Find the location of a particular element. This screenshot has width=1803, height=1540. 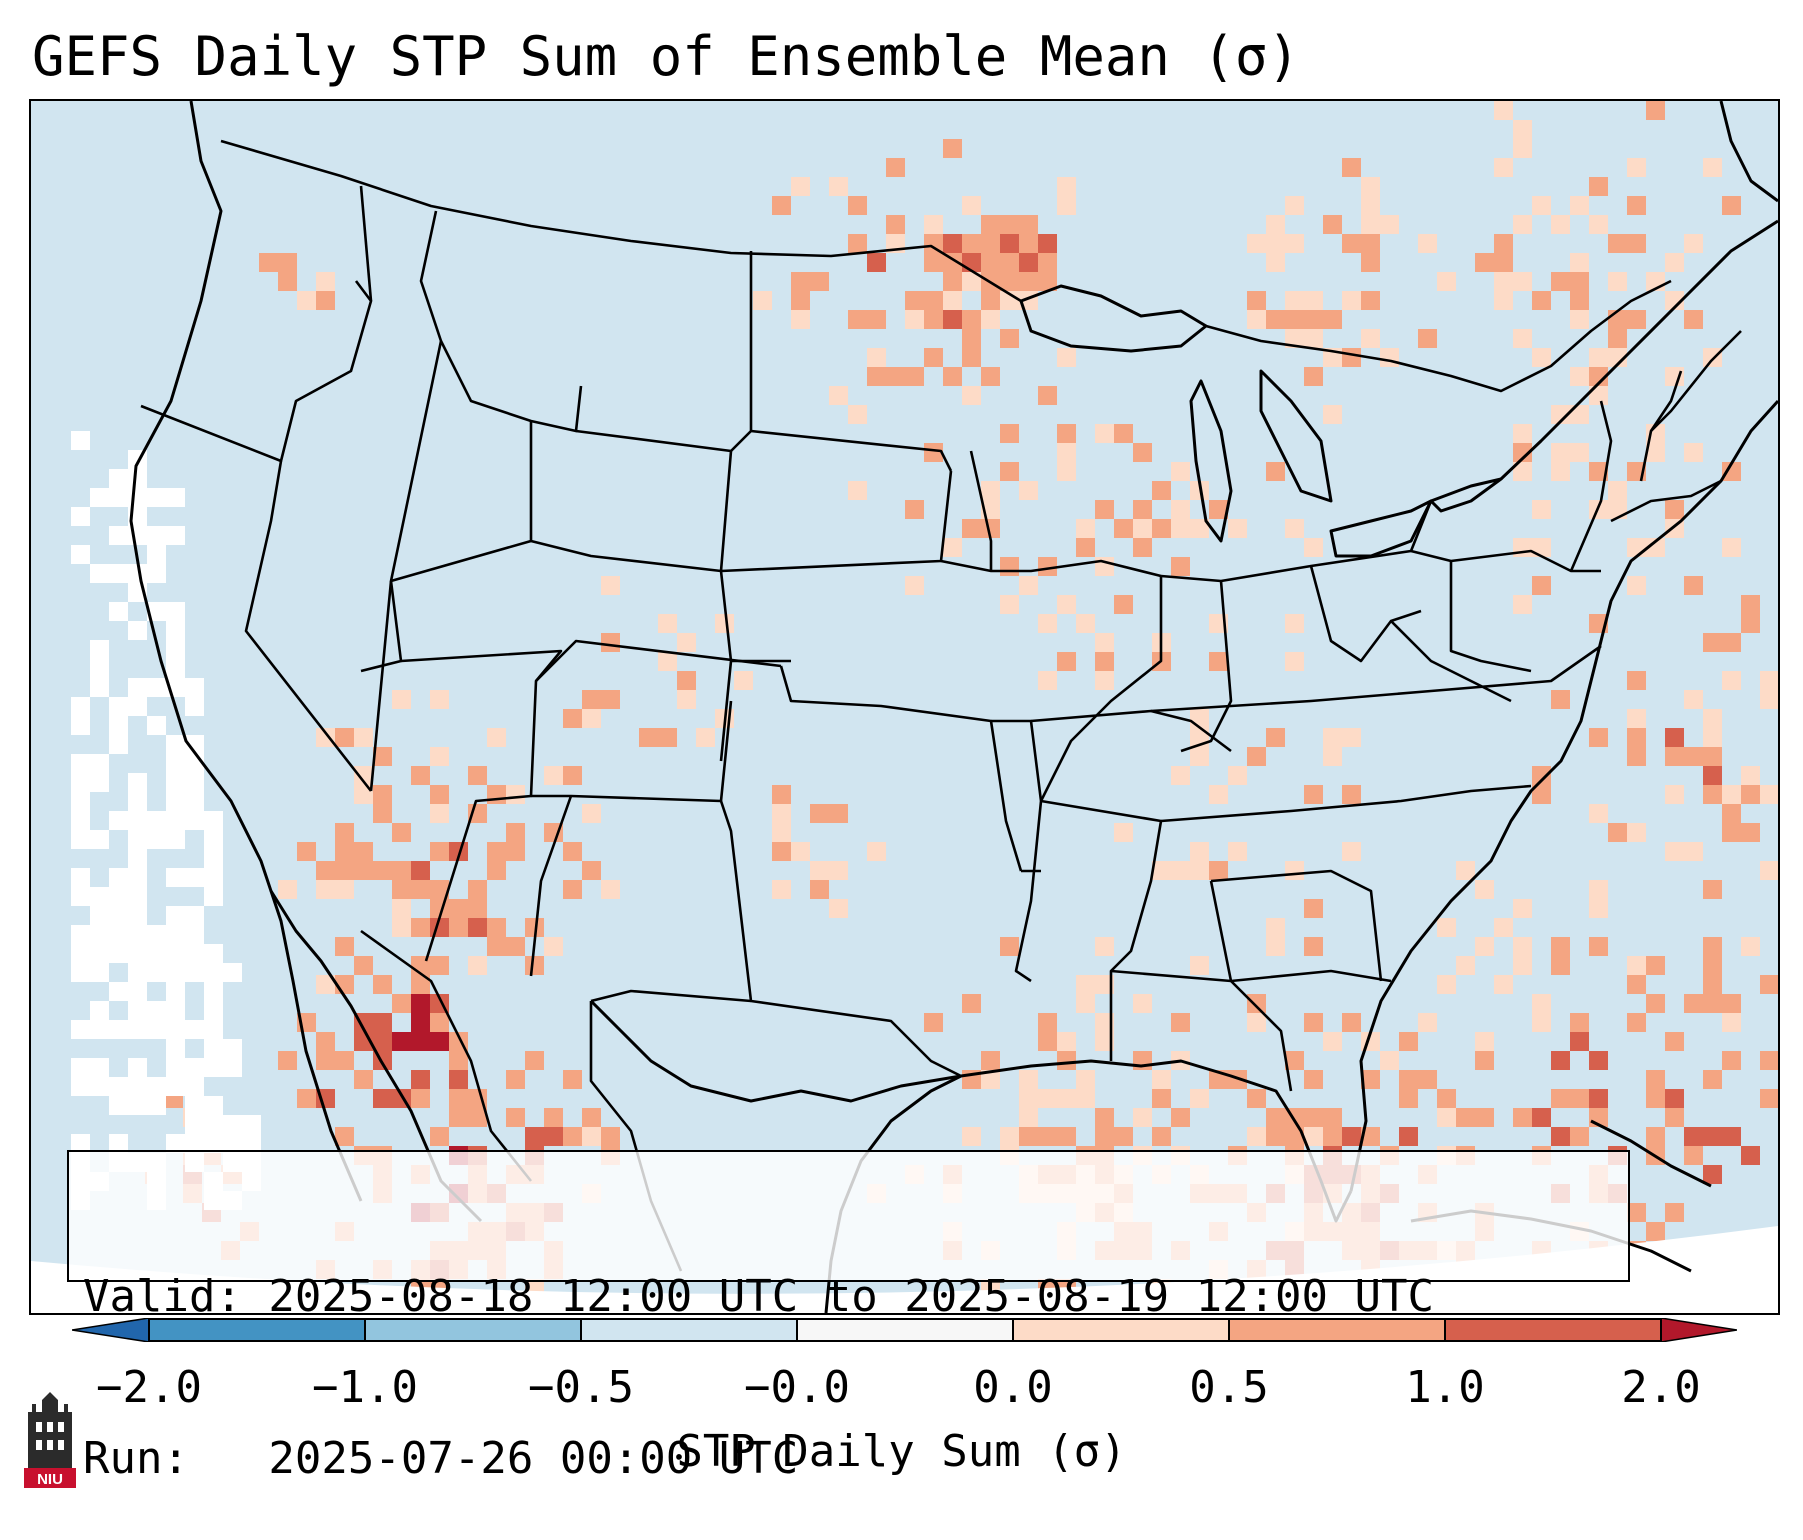

outside-domain-curve is located at coordinates (904, 1269).